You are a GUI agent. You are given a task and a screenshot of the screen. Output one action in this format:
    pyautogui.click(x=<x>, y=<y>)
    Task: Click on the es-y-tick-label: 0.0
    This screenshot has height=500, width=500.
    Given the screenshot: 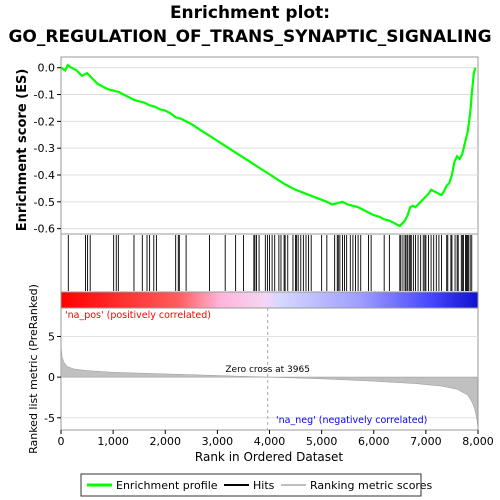 What is the action you would take?
    pyautogui.click(x=47, y=68)
    